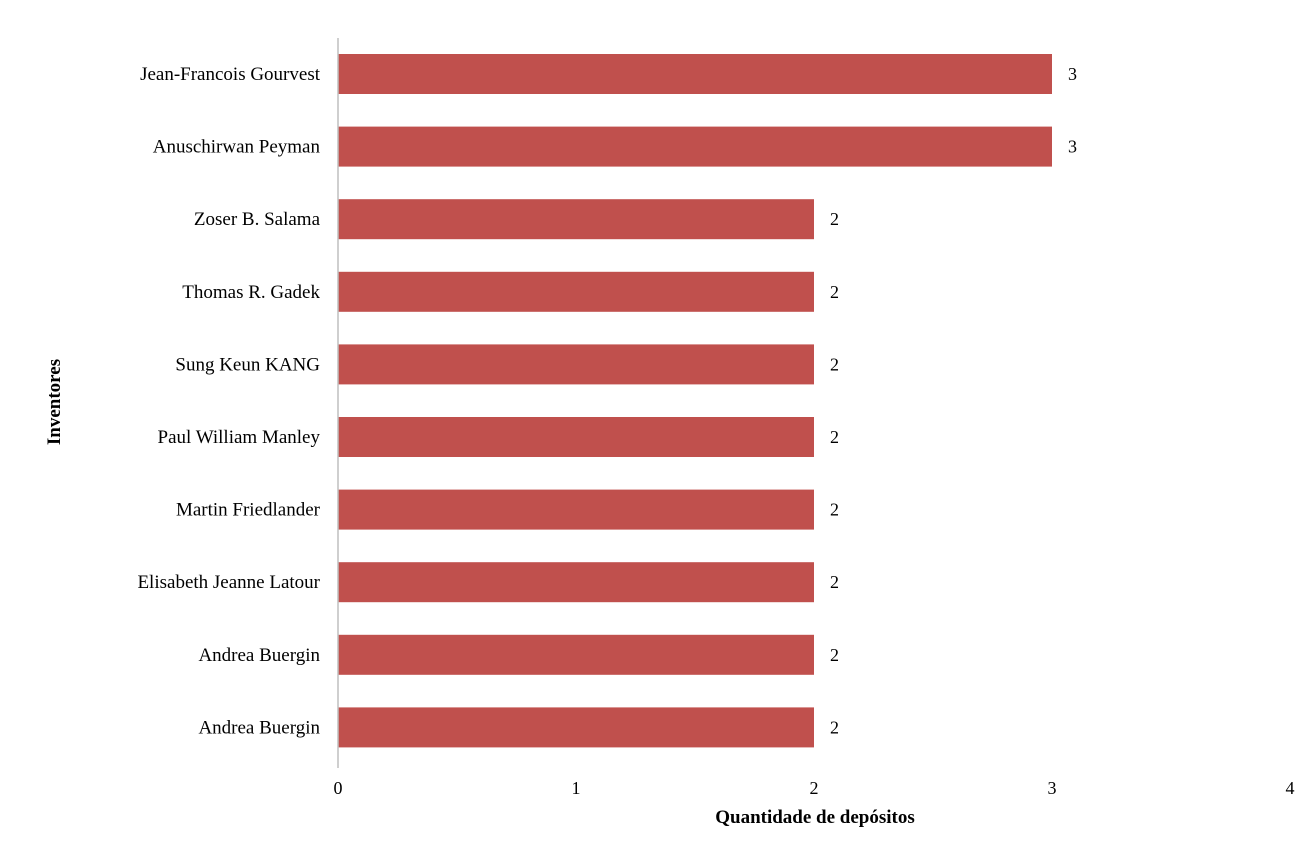 The height and width of the screenshot is (846, 1309). Describe the element at coordinates (815, 817) in the screenshot. I see `x-axis-title: Quantidade de depósitos` at that location.